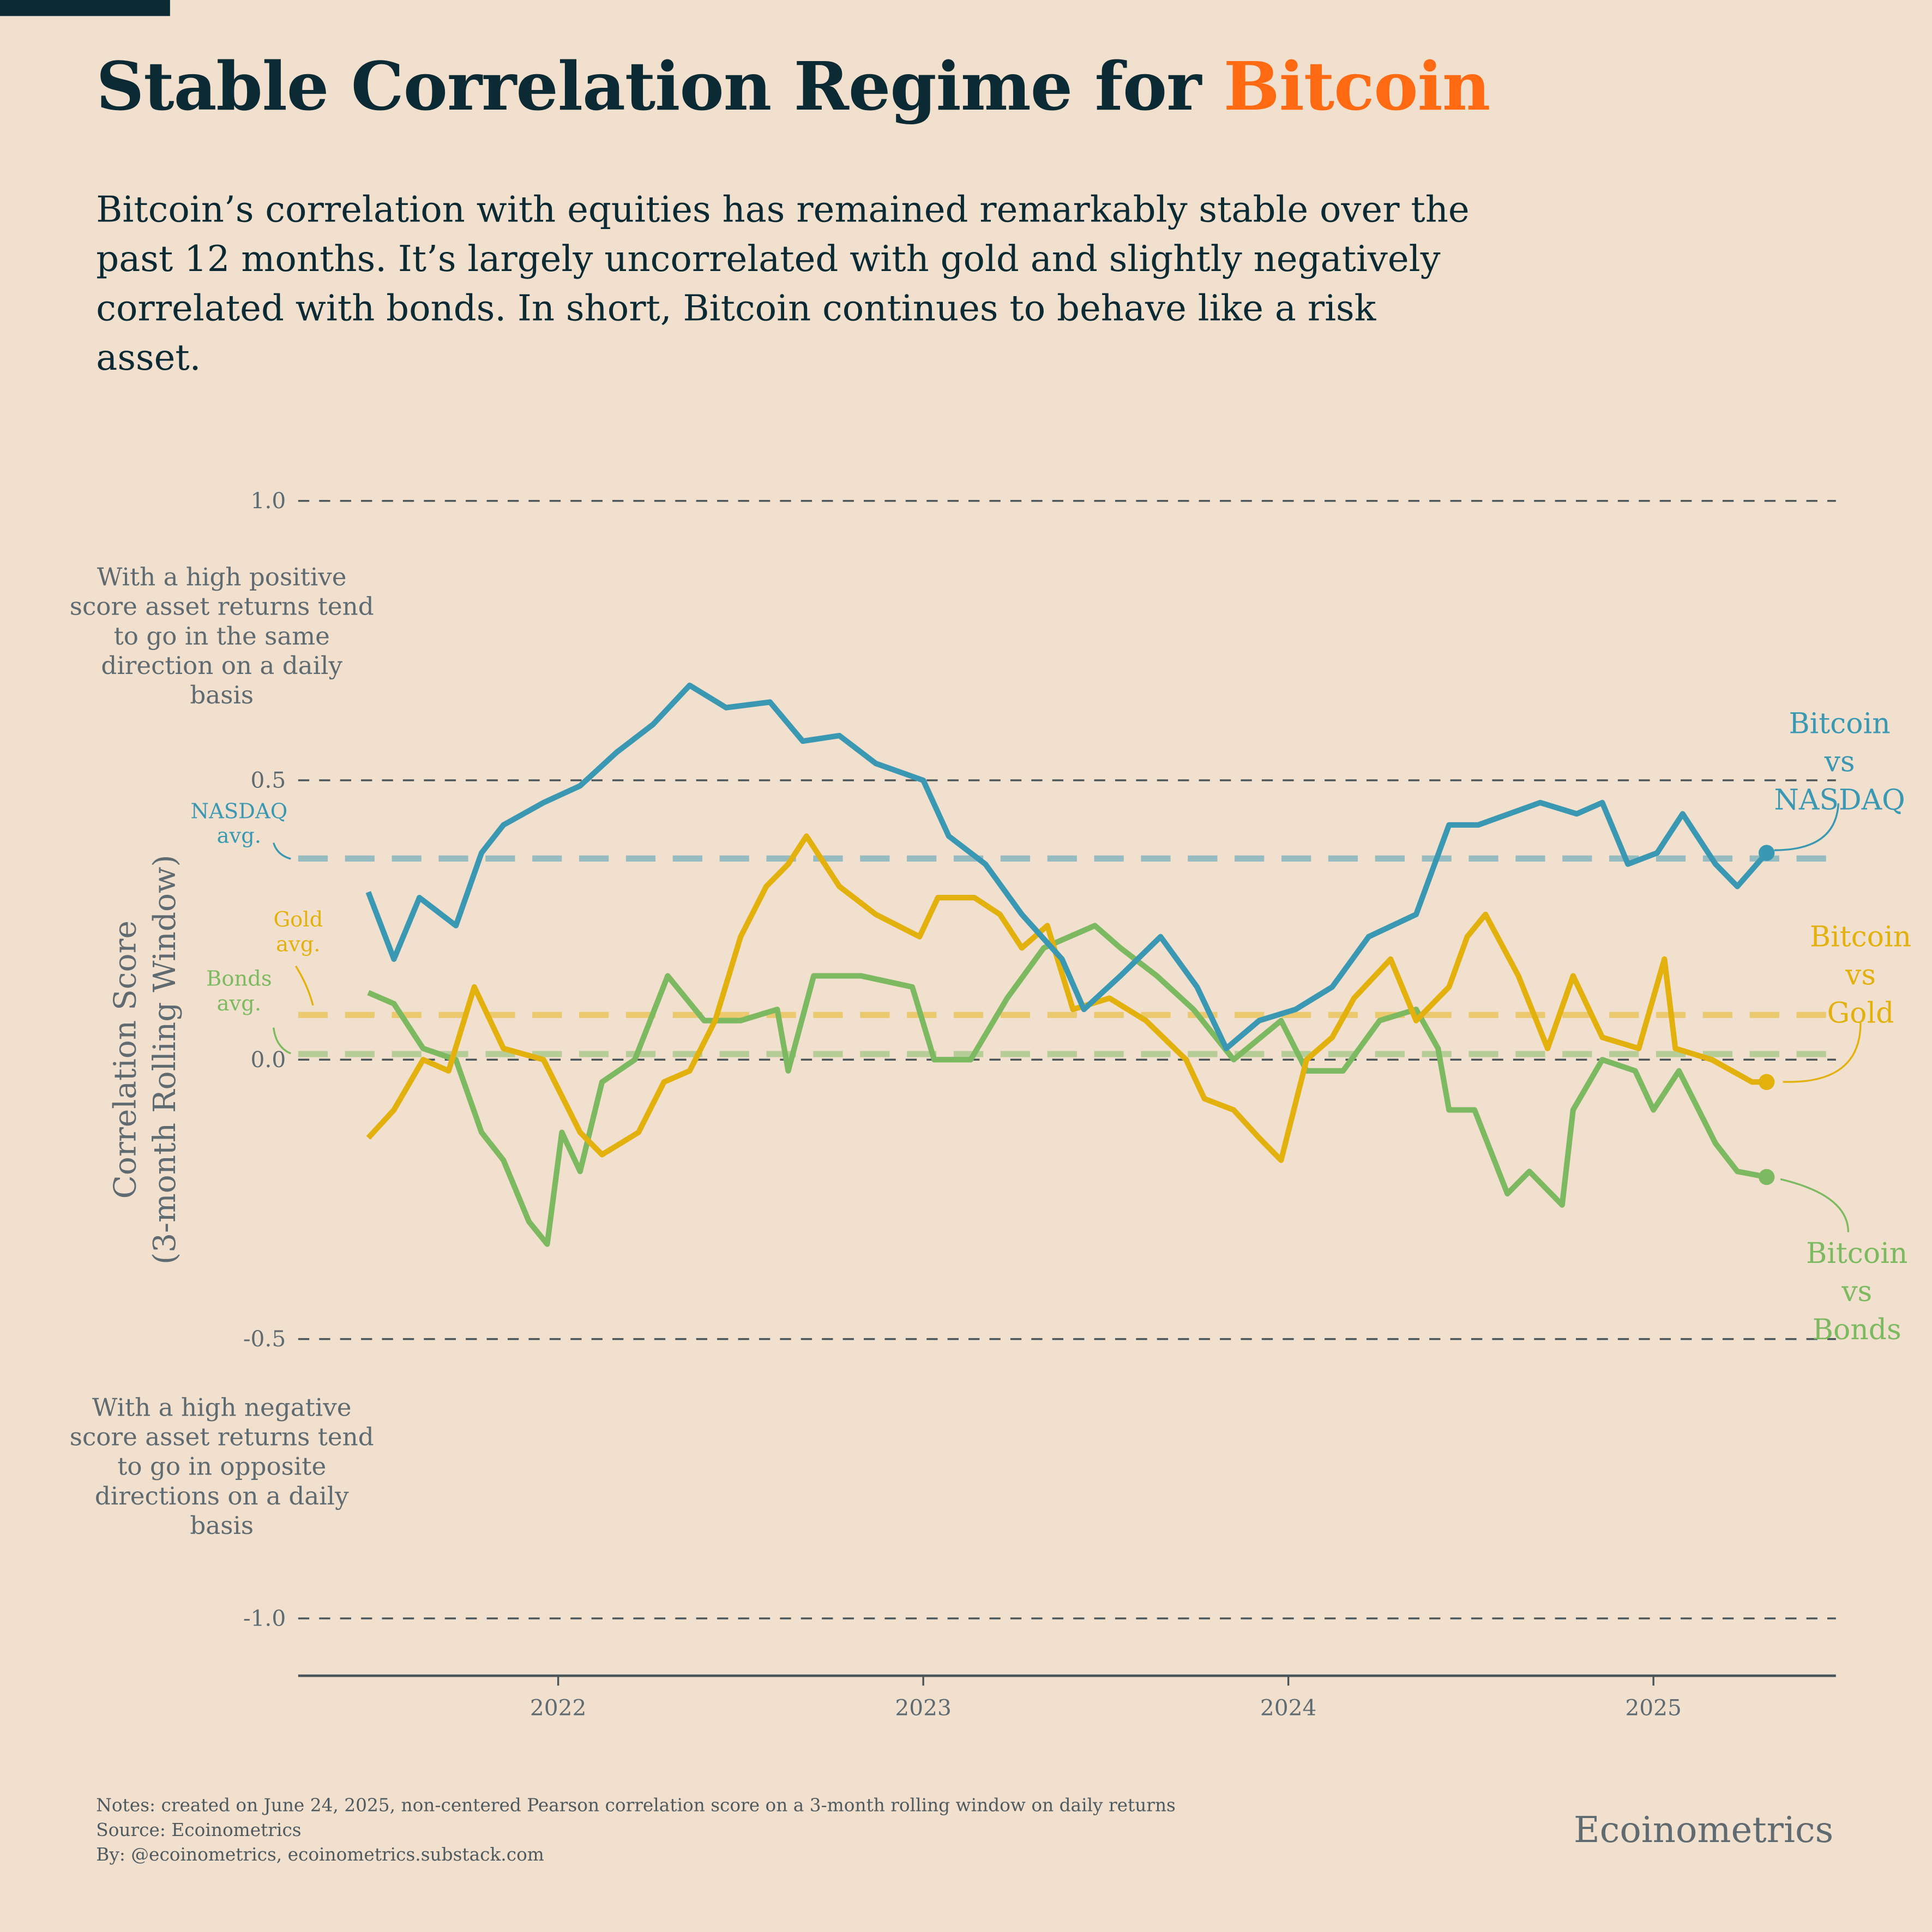  What do you see at coordinates (165, 1060) in the screenshot?
I see `y-axis-label-line: (3-month Rolling Window)` at bounding box center [165, 1060].